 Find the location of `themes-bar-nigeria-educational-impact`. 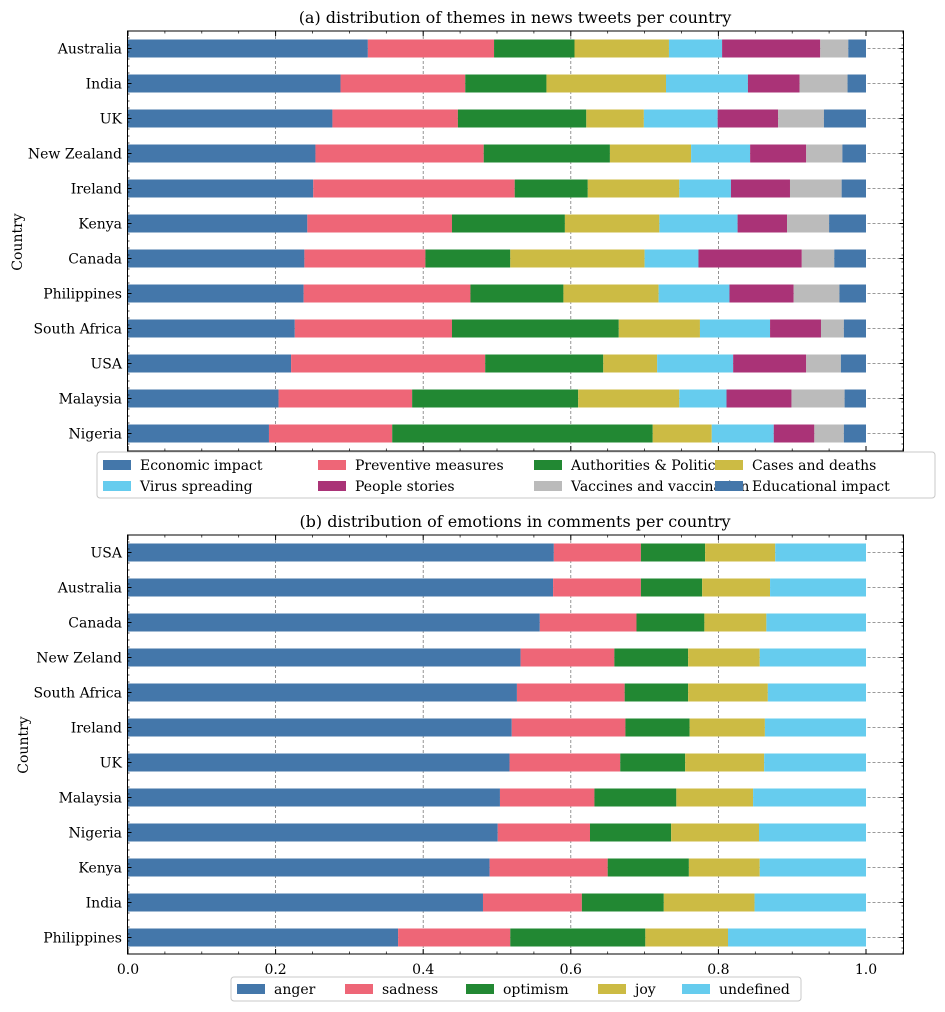

themes-bar-nigeria-educational-impact is located at coordinates (854, 433).